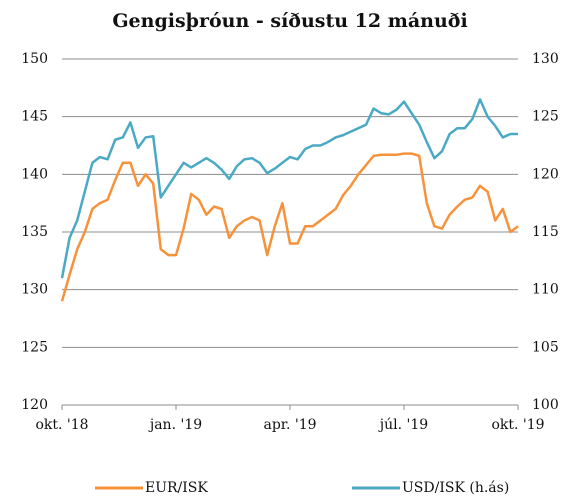  I want to click on legend-label: USD/ISK (h.ás), so click(455, 488).